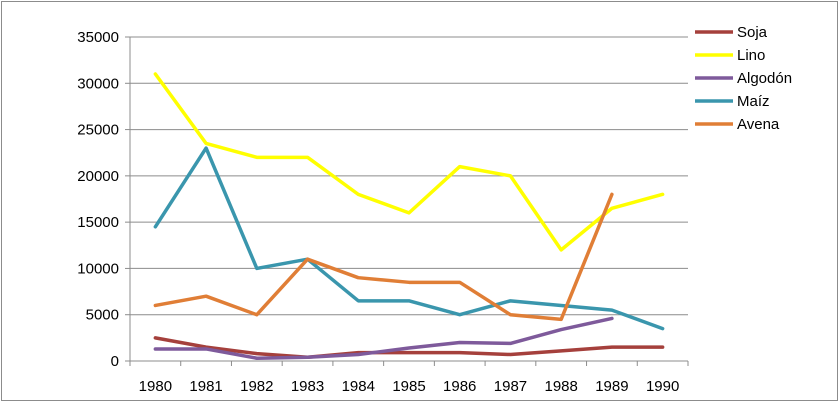 This screenshot has height=402, width=839. Describe the element at coordinates (409, 348) in the screenshot. I see `series-line-soja` at that location.